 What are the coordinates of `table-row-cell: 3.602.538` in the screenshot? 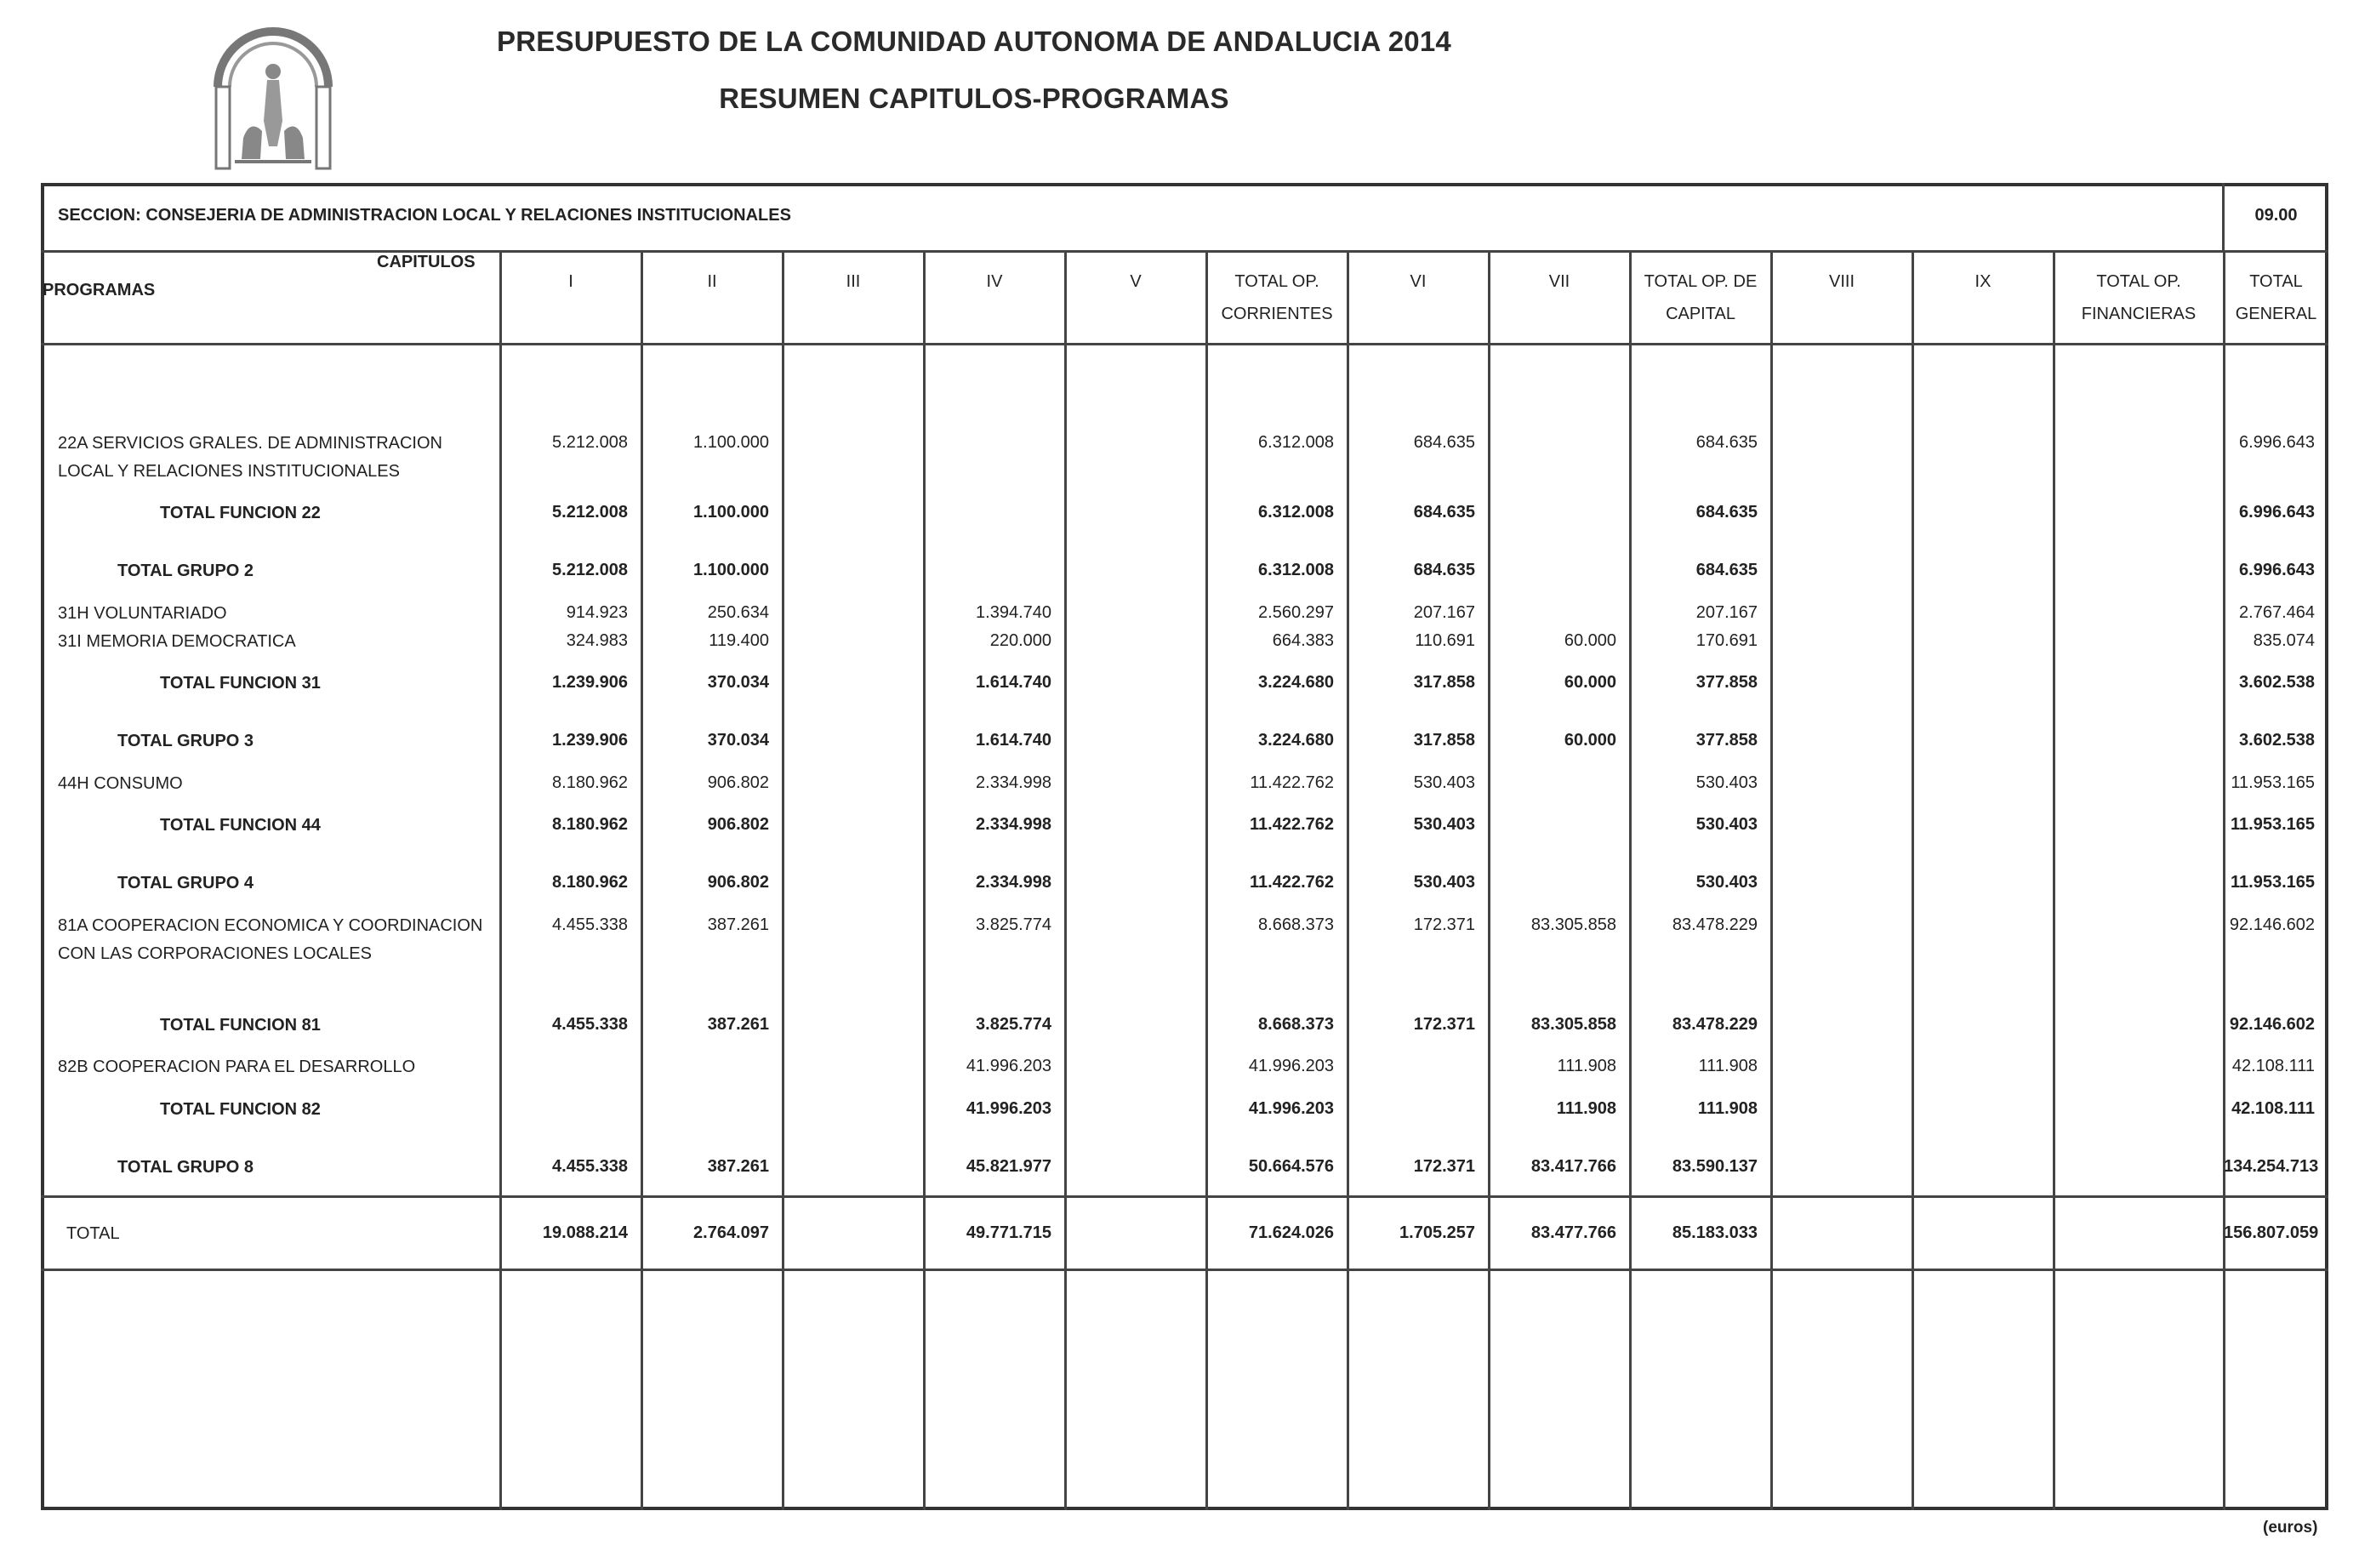 It's located at (2277, 682).